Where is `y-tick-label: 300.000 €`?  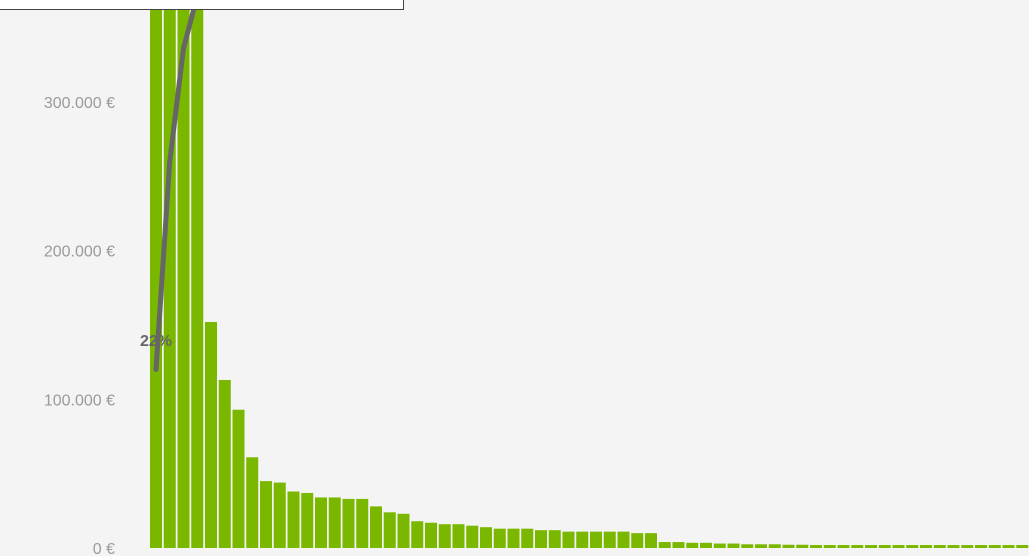 y-tick-label: 300.000 € is located at coordinates (79, 103).